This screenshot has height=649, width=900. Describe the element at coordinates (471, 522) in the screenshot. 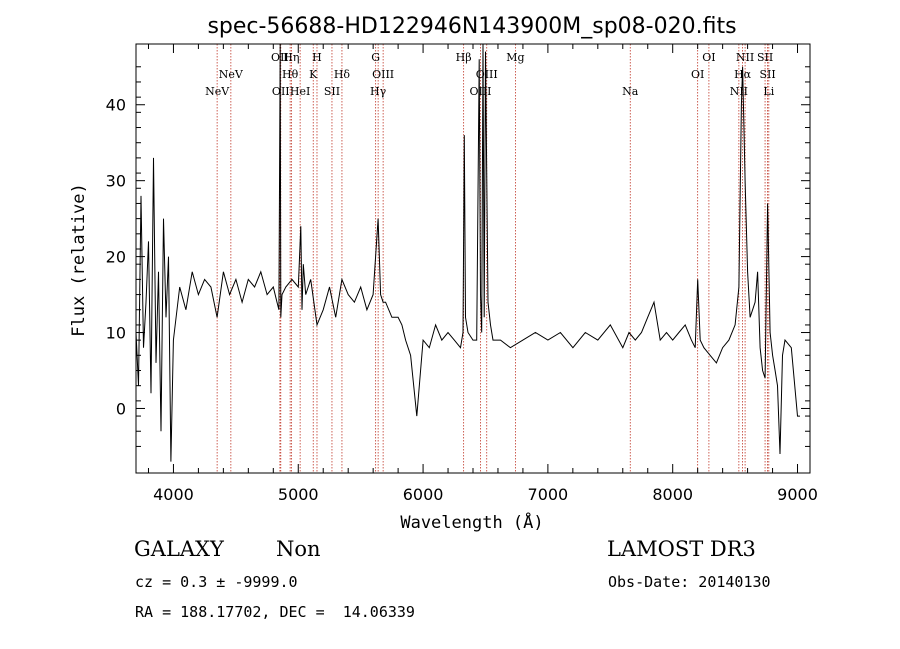

I see `x-axis-label: Wavelength (Å)` at that location.